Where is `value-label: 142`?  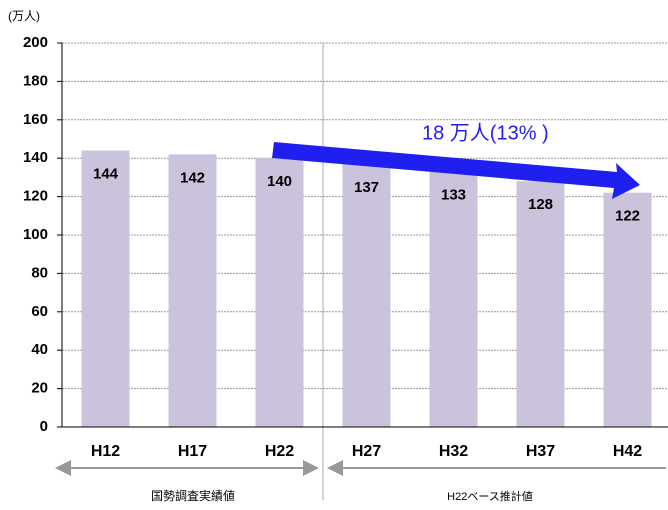
value-label: 142 is located at coordinates (192, 177).